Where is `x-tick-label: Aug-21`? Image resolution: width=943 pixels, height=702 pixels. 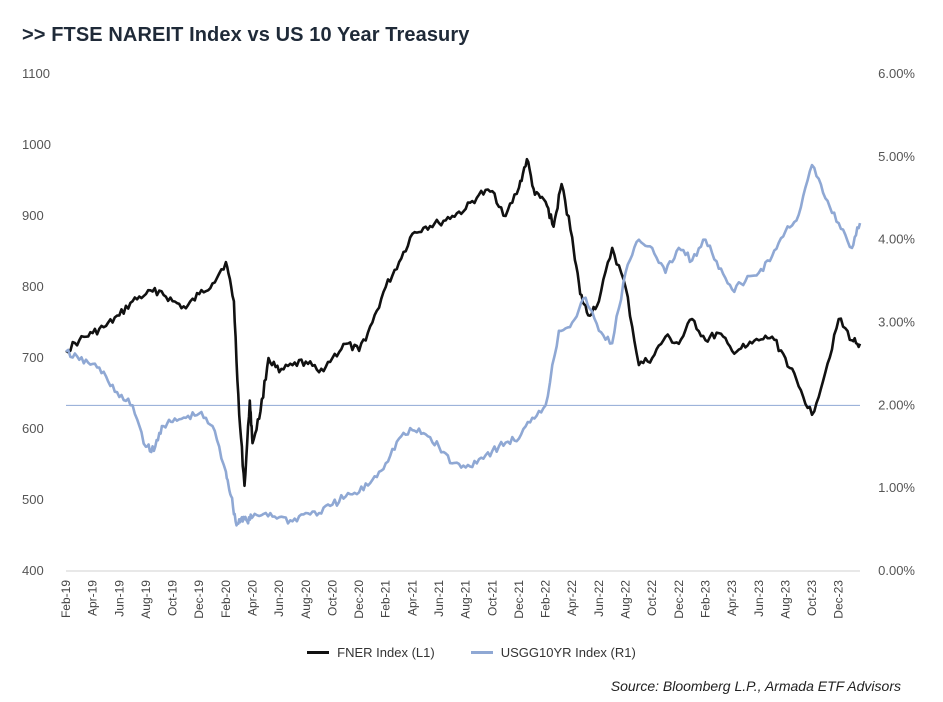
x-tick-label: Aug-21 is located at coordinates (466, 599).